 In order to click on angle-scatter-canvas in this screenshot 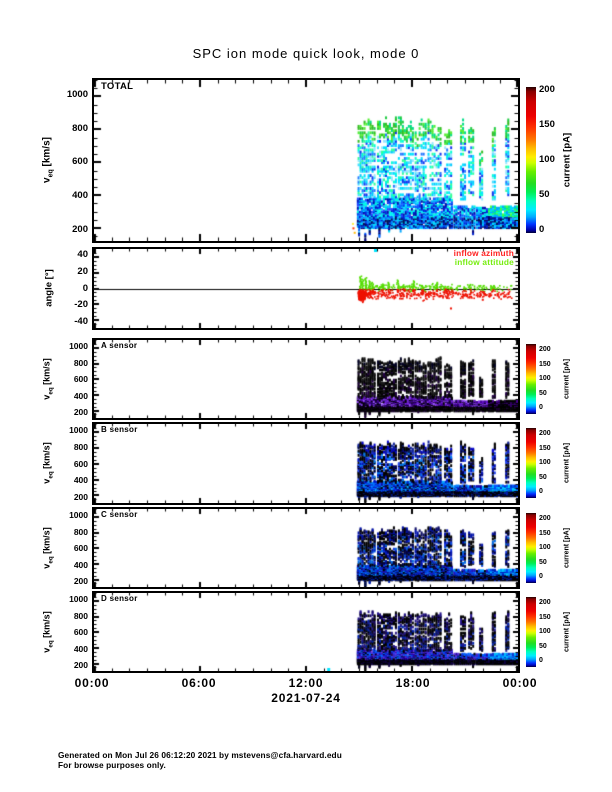, I will do `click(306, 288)`.